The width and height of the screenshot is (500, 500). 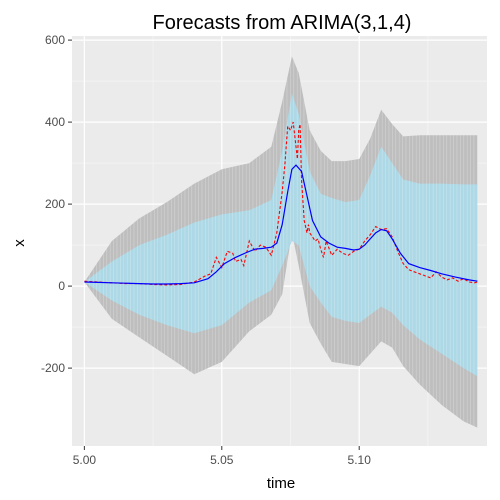 I want to click on y-tick-label: 0, so click(x=61, y=286).